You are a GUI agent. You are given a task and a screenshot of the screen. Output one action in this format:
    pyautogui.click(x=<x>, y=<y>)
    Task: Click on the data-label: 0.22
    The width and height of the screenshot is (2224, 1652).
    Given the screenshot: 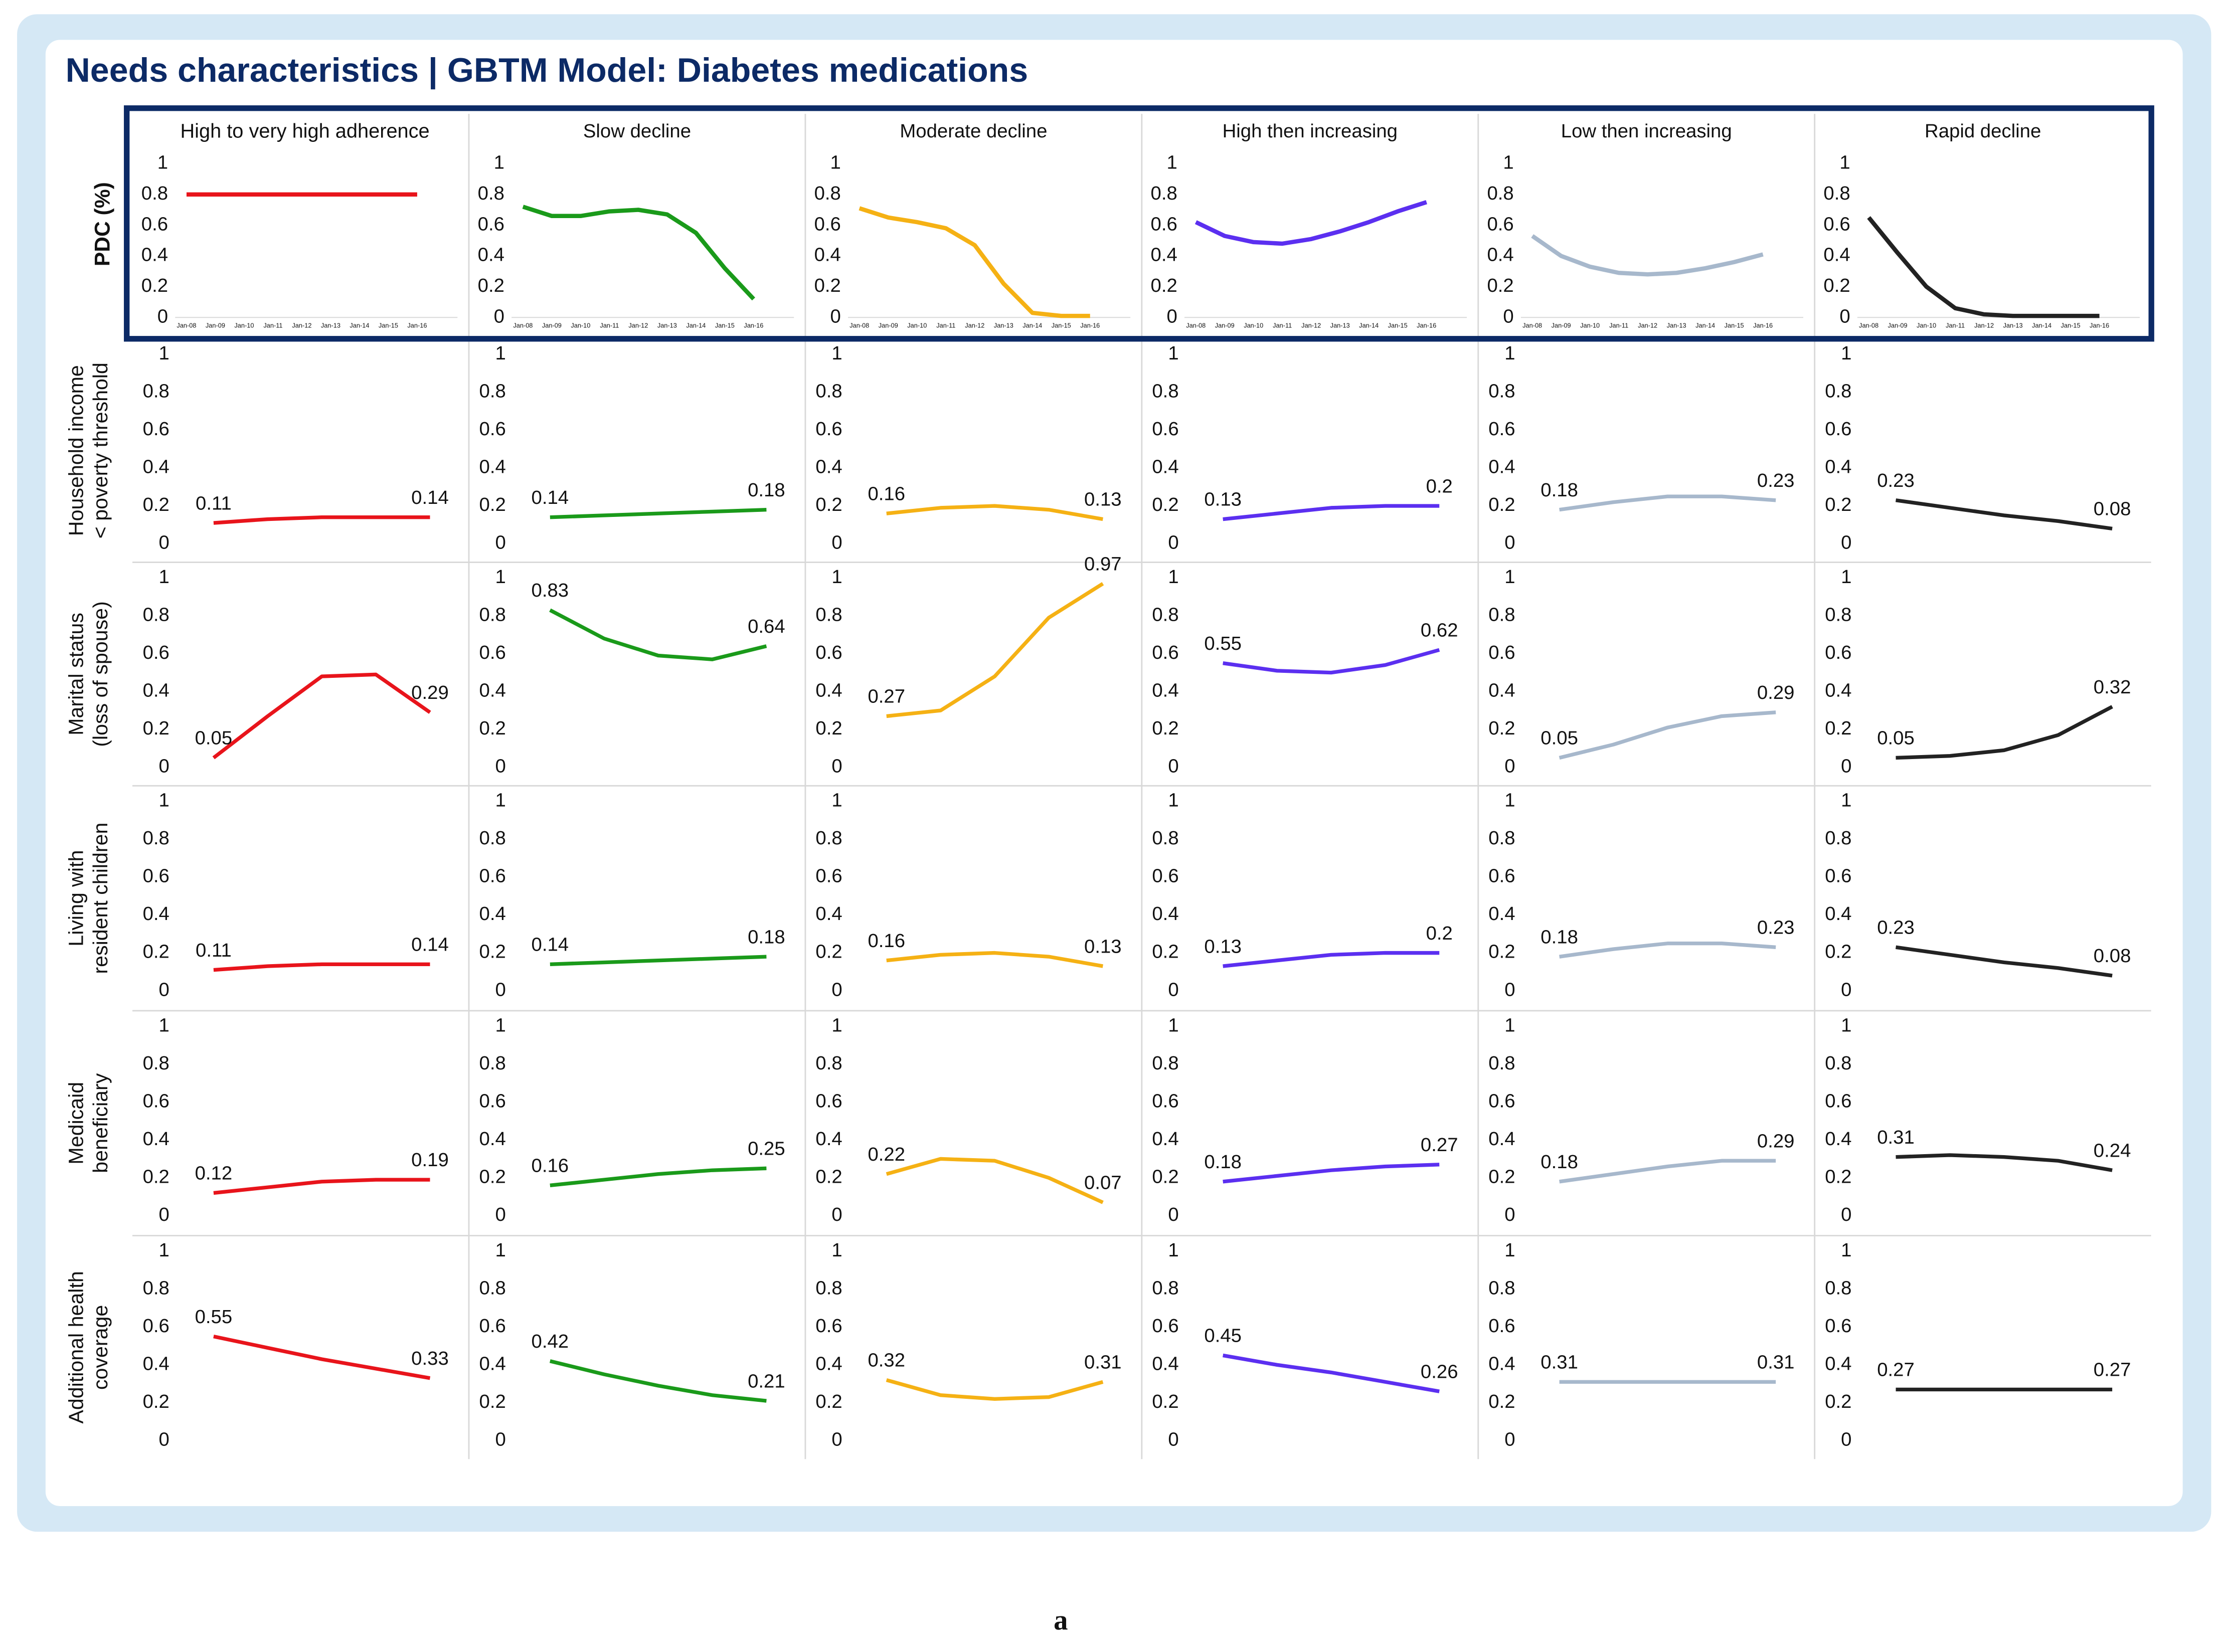 What is the action you would take?
    pyautogui.click(x=886, y=1154)
    